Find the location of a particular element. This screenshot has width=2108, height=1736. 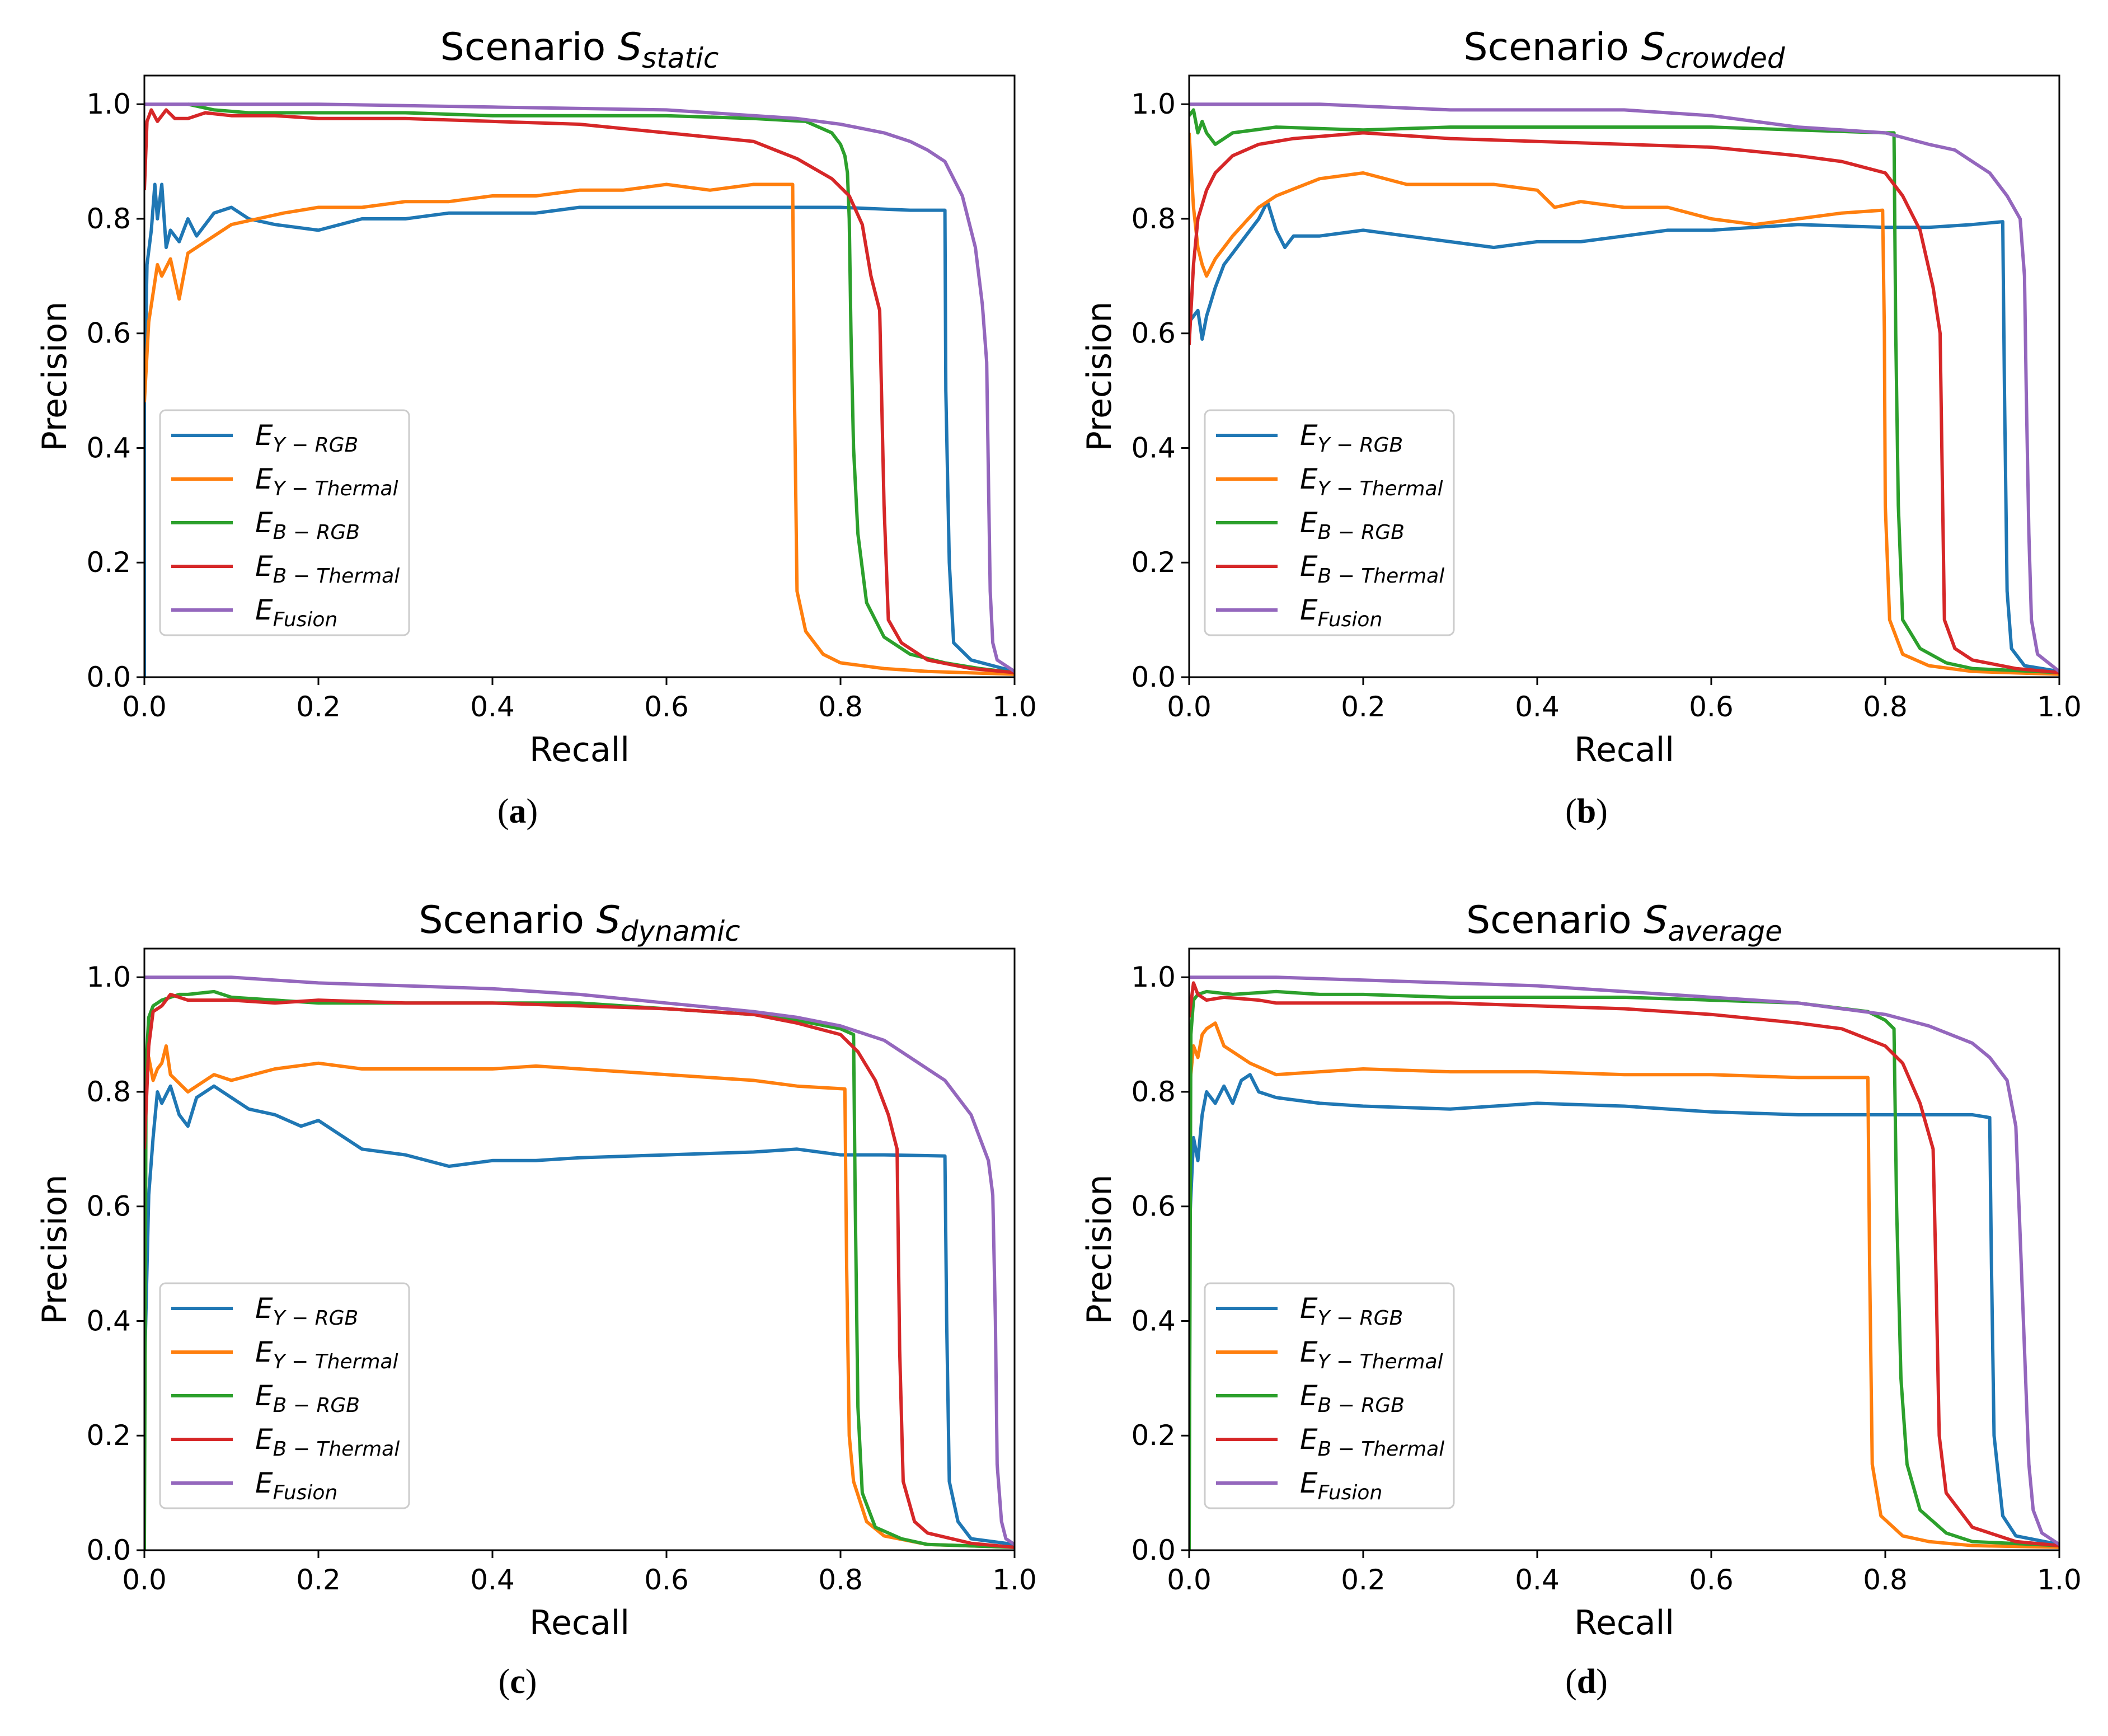

chart-title: Scenario Scrowded is located at coordinates (1624, 49).